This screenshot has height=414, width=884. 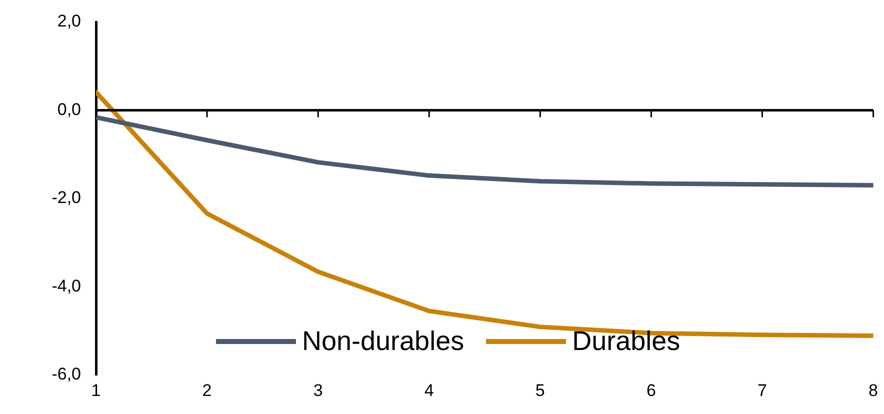 What do you see at coordinates (69, 21) in the screenshot?
I see `y-tick-label: 2,0` at bounding box center [69, 21].